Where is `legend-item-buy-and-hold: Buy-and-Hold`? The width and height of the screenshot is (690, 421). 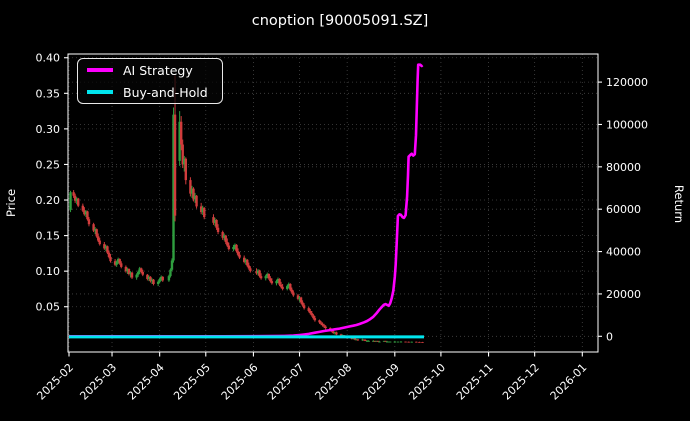
legend-item-buy-and-hold: Buy-and-Hold is located at coordinates (150, 92).